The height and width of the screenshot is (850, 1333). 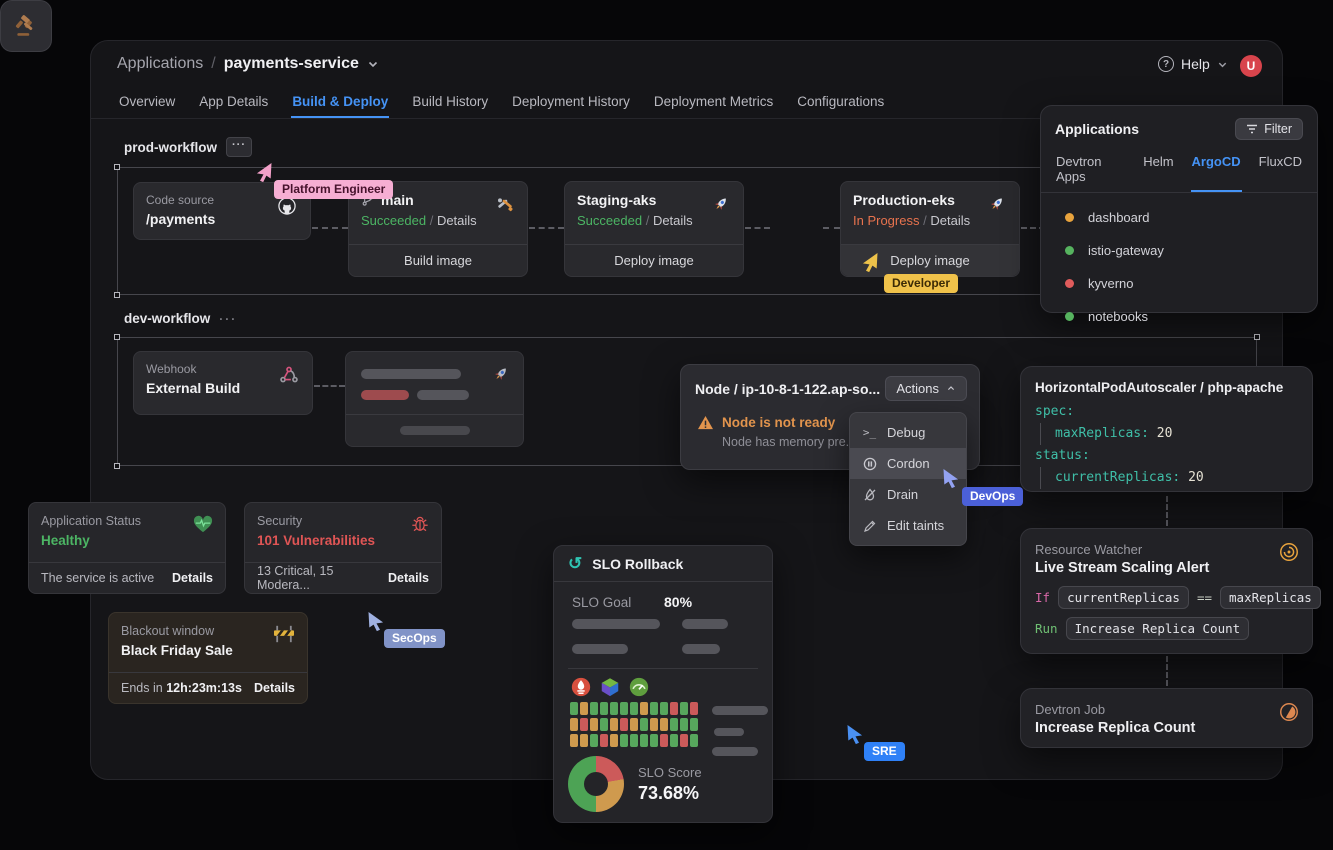 I want to click on tab-app-details: App Details, so click(x=234, y=101).